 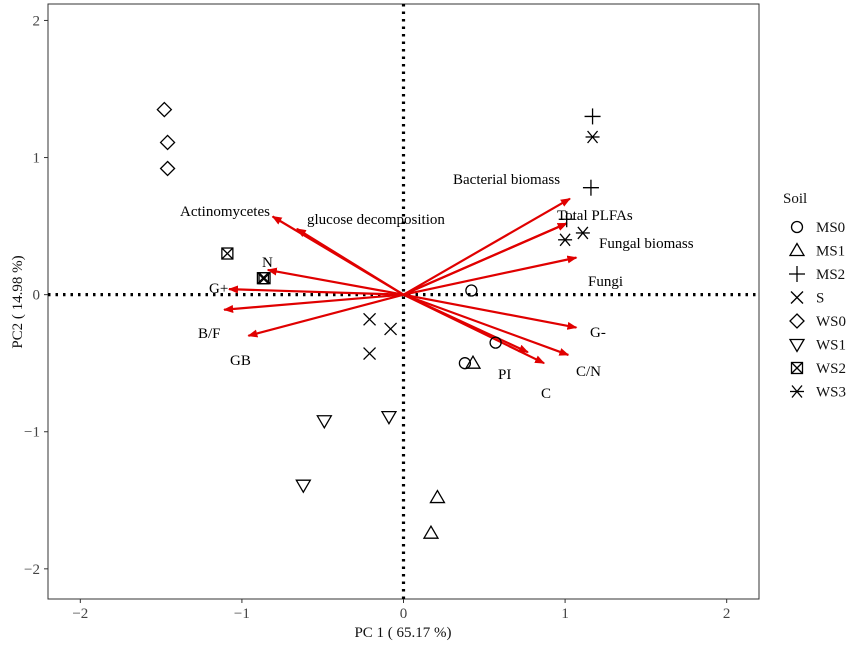 I want to click on y-tick-label: 2, so click(x=37, y=21).